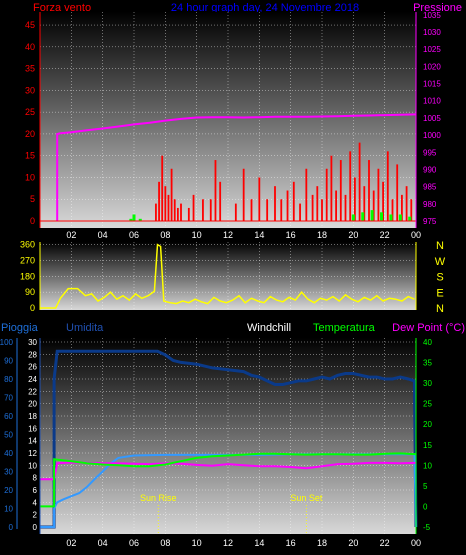  I want to click on wind-time-tick-label: 06, so click(134, 235).